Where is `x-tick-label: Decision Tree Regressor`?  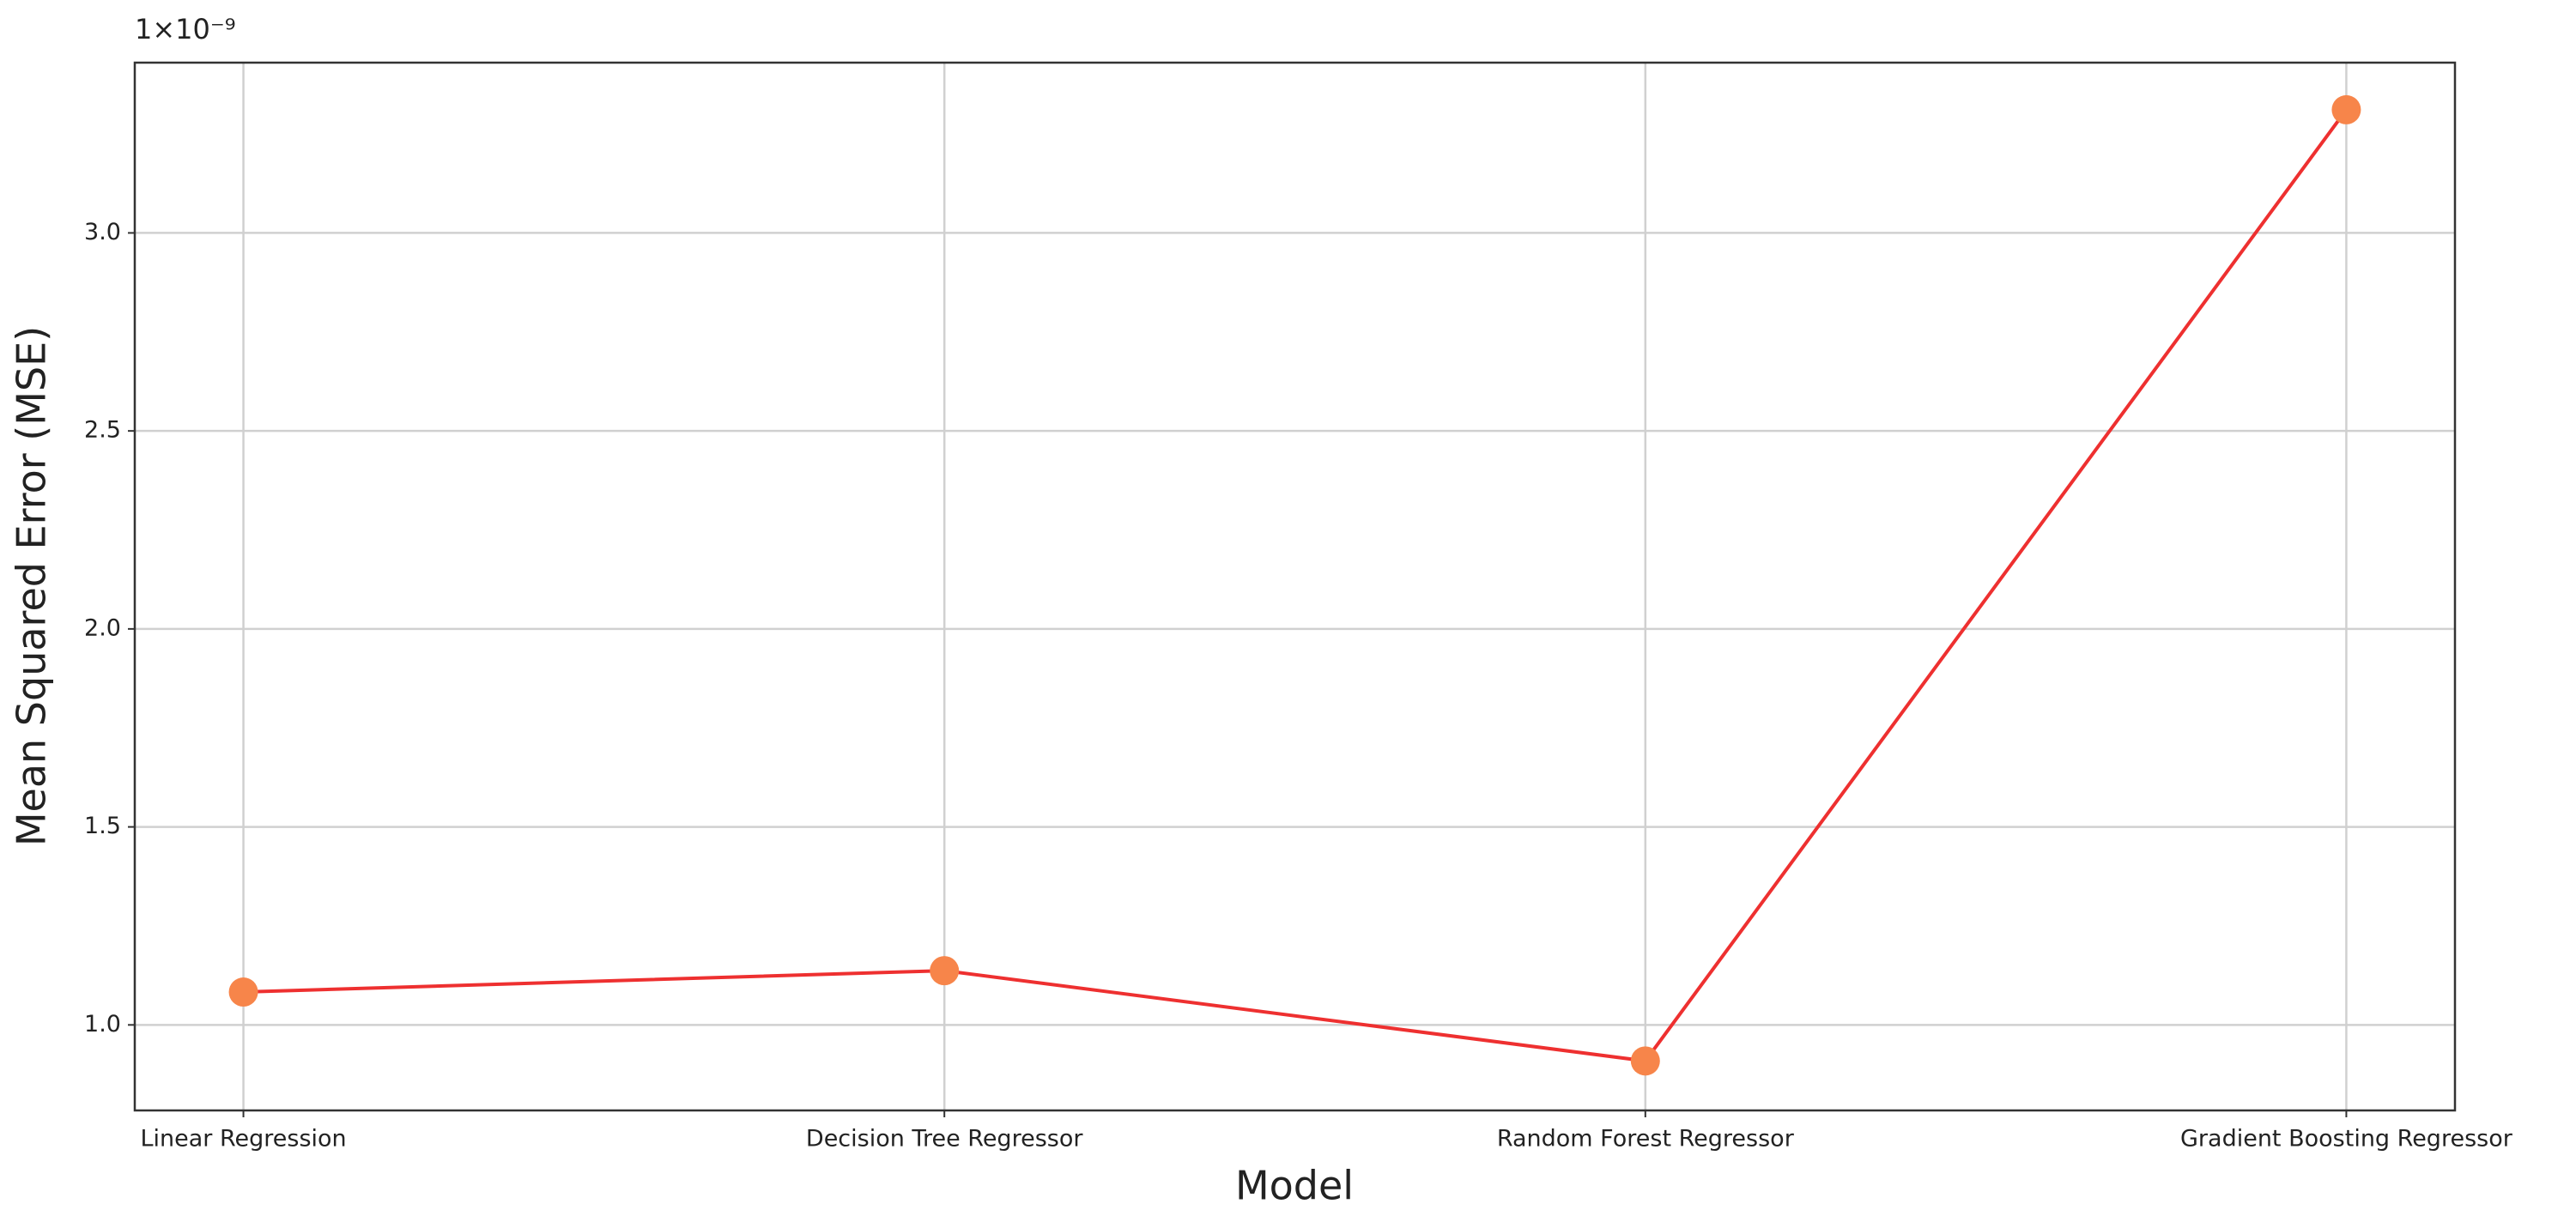
x-tick-label: Decision Tree Regressor is located at coordinates (945, 1139).